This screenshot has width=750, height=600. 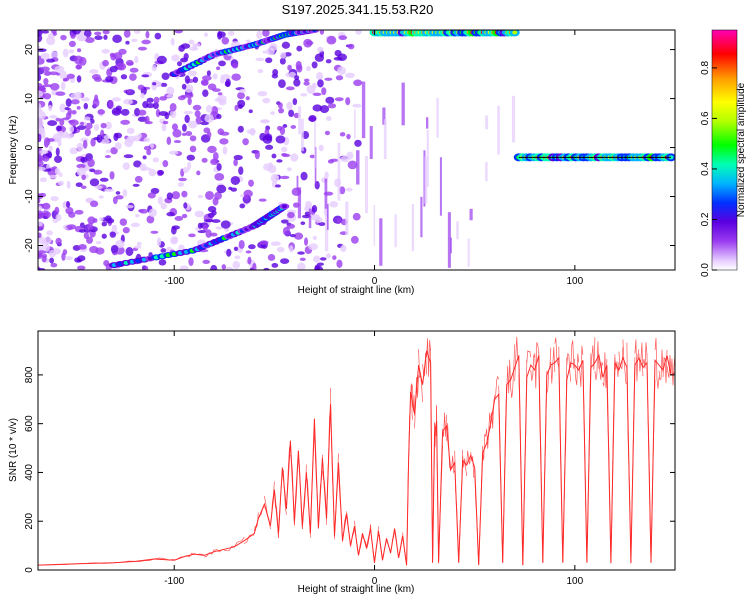 What do you see at coordinates (515, 32) in the screenshot?
I see `heatmap-trace-point` at bounding box center [515, 32].